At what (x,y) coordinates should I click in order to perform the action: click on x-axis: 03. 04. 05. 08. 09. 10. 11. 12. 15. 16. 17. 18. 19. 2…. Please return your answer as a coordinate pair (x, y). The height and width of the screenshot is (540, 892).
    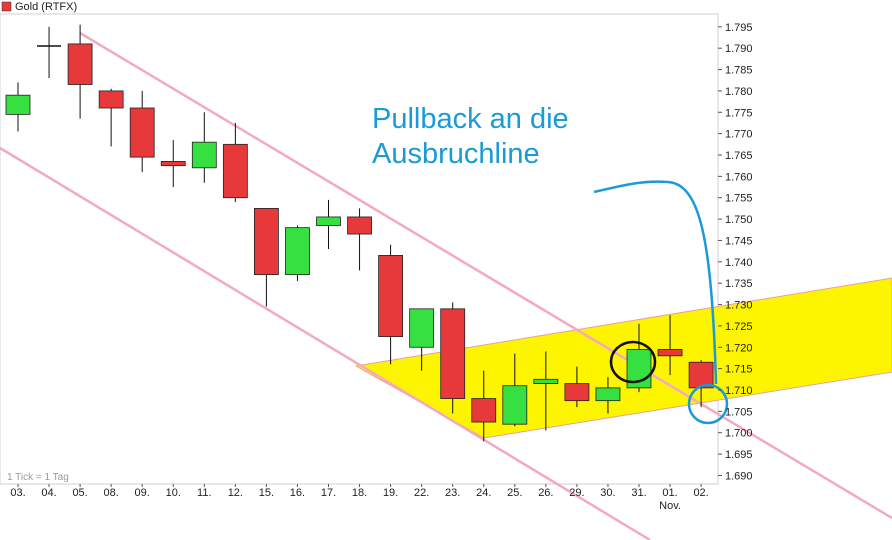
    Looking at the image, I should click on (359, 498).